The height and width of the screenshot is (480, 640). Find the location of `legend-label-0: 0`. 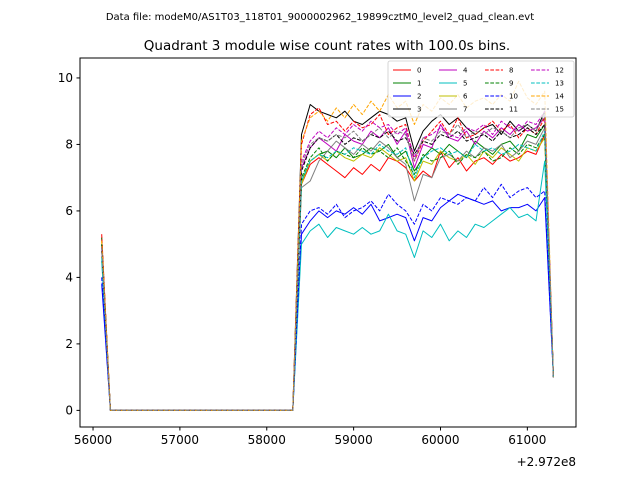

legend-label-0: 0 is located at coordinates (419, 71).